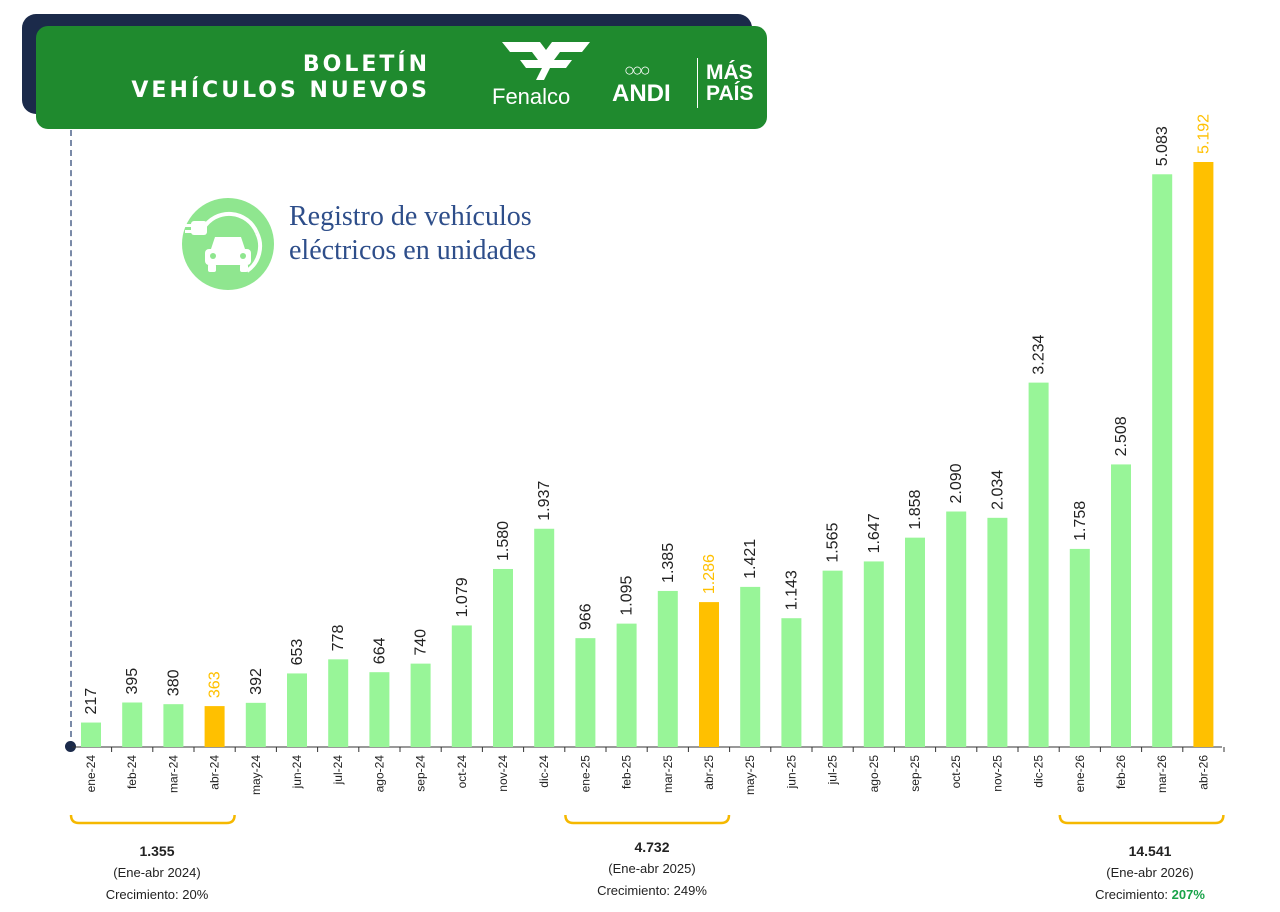  Describe the element at coordinates (874, 533) in the screenshot. I see `value-label: 1.647` at that location.